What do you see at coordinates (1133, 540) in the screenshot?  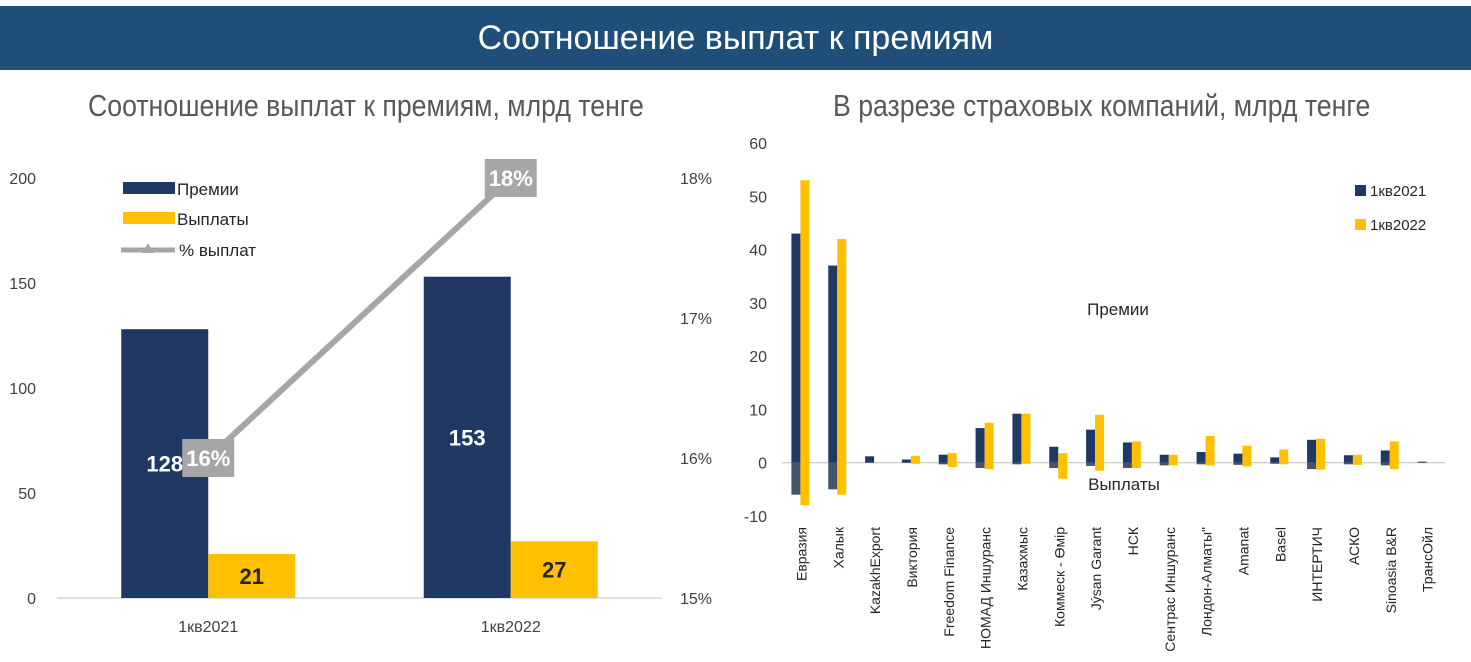 I see `company-label: НСК` at bounding box center [1133, 540].